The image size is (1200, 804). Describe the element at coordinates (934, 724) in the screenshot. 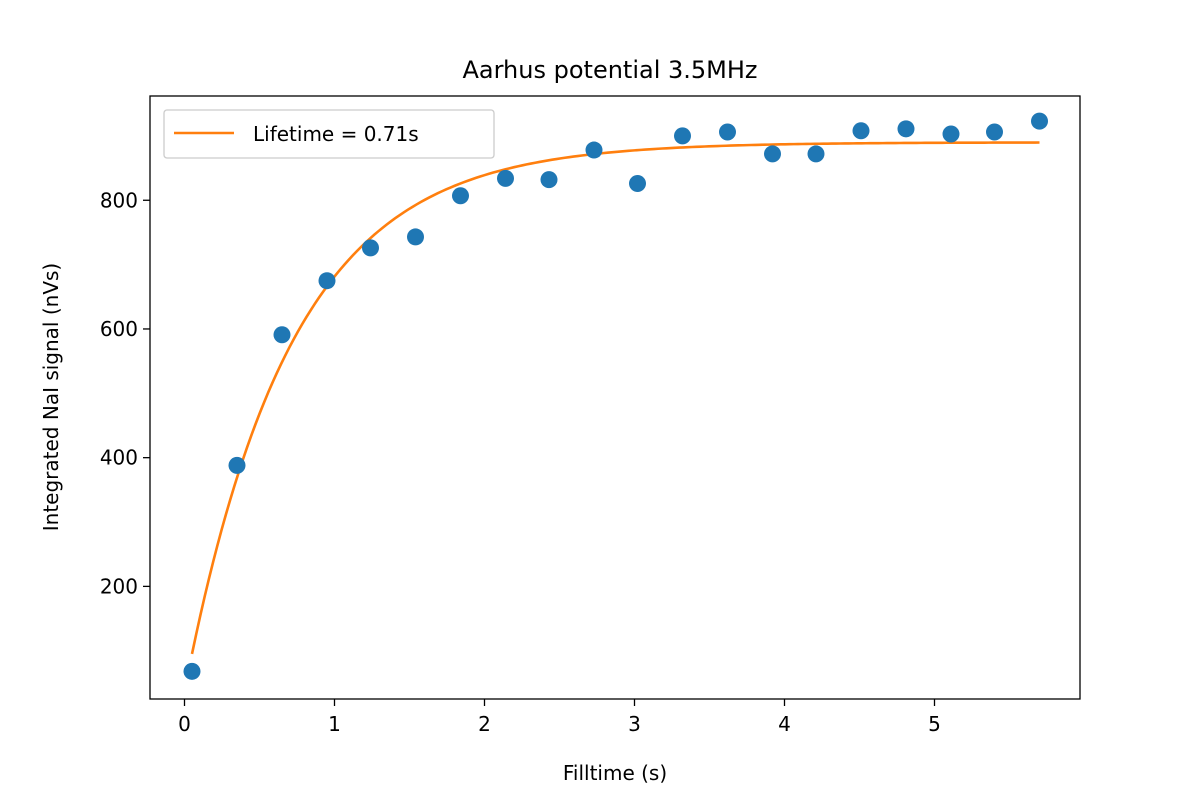

I see `x-tick-label: 5` at that location.